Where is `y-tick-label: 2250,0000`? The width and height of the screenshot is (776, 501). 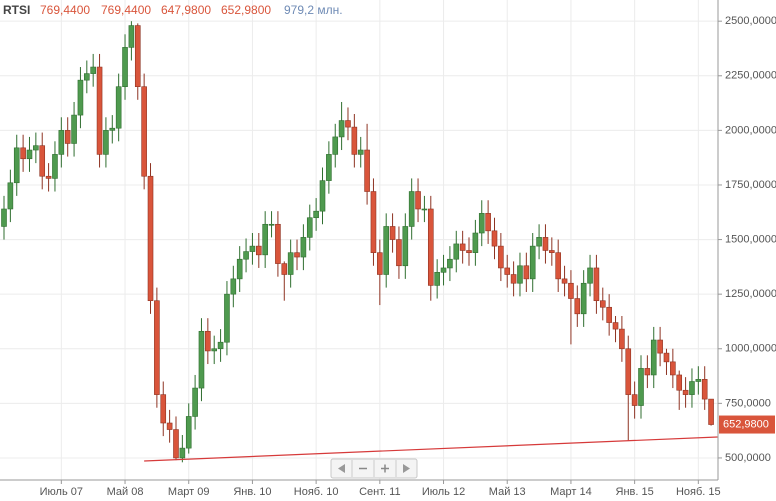
y-tick-label: 2250,0000 is located at coordinates (750, 76).